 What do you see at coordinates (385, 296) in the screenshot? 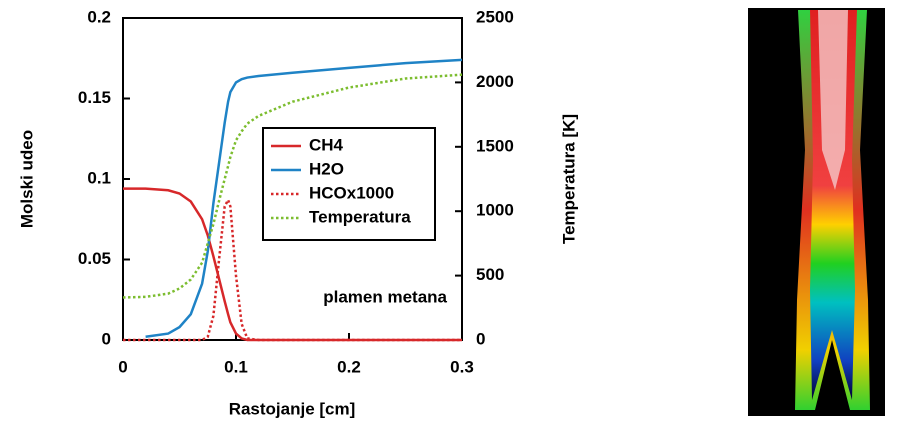
I see `annotation: plamen metana` at bounding box center [385, 296].